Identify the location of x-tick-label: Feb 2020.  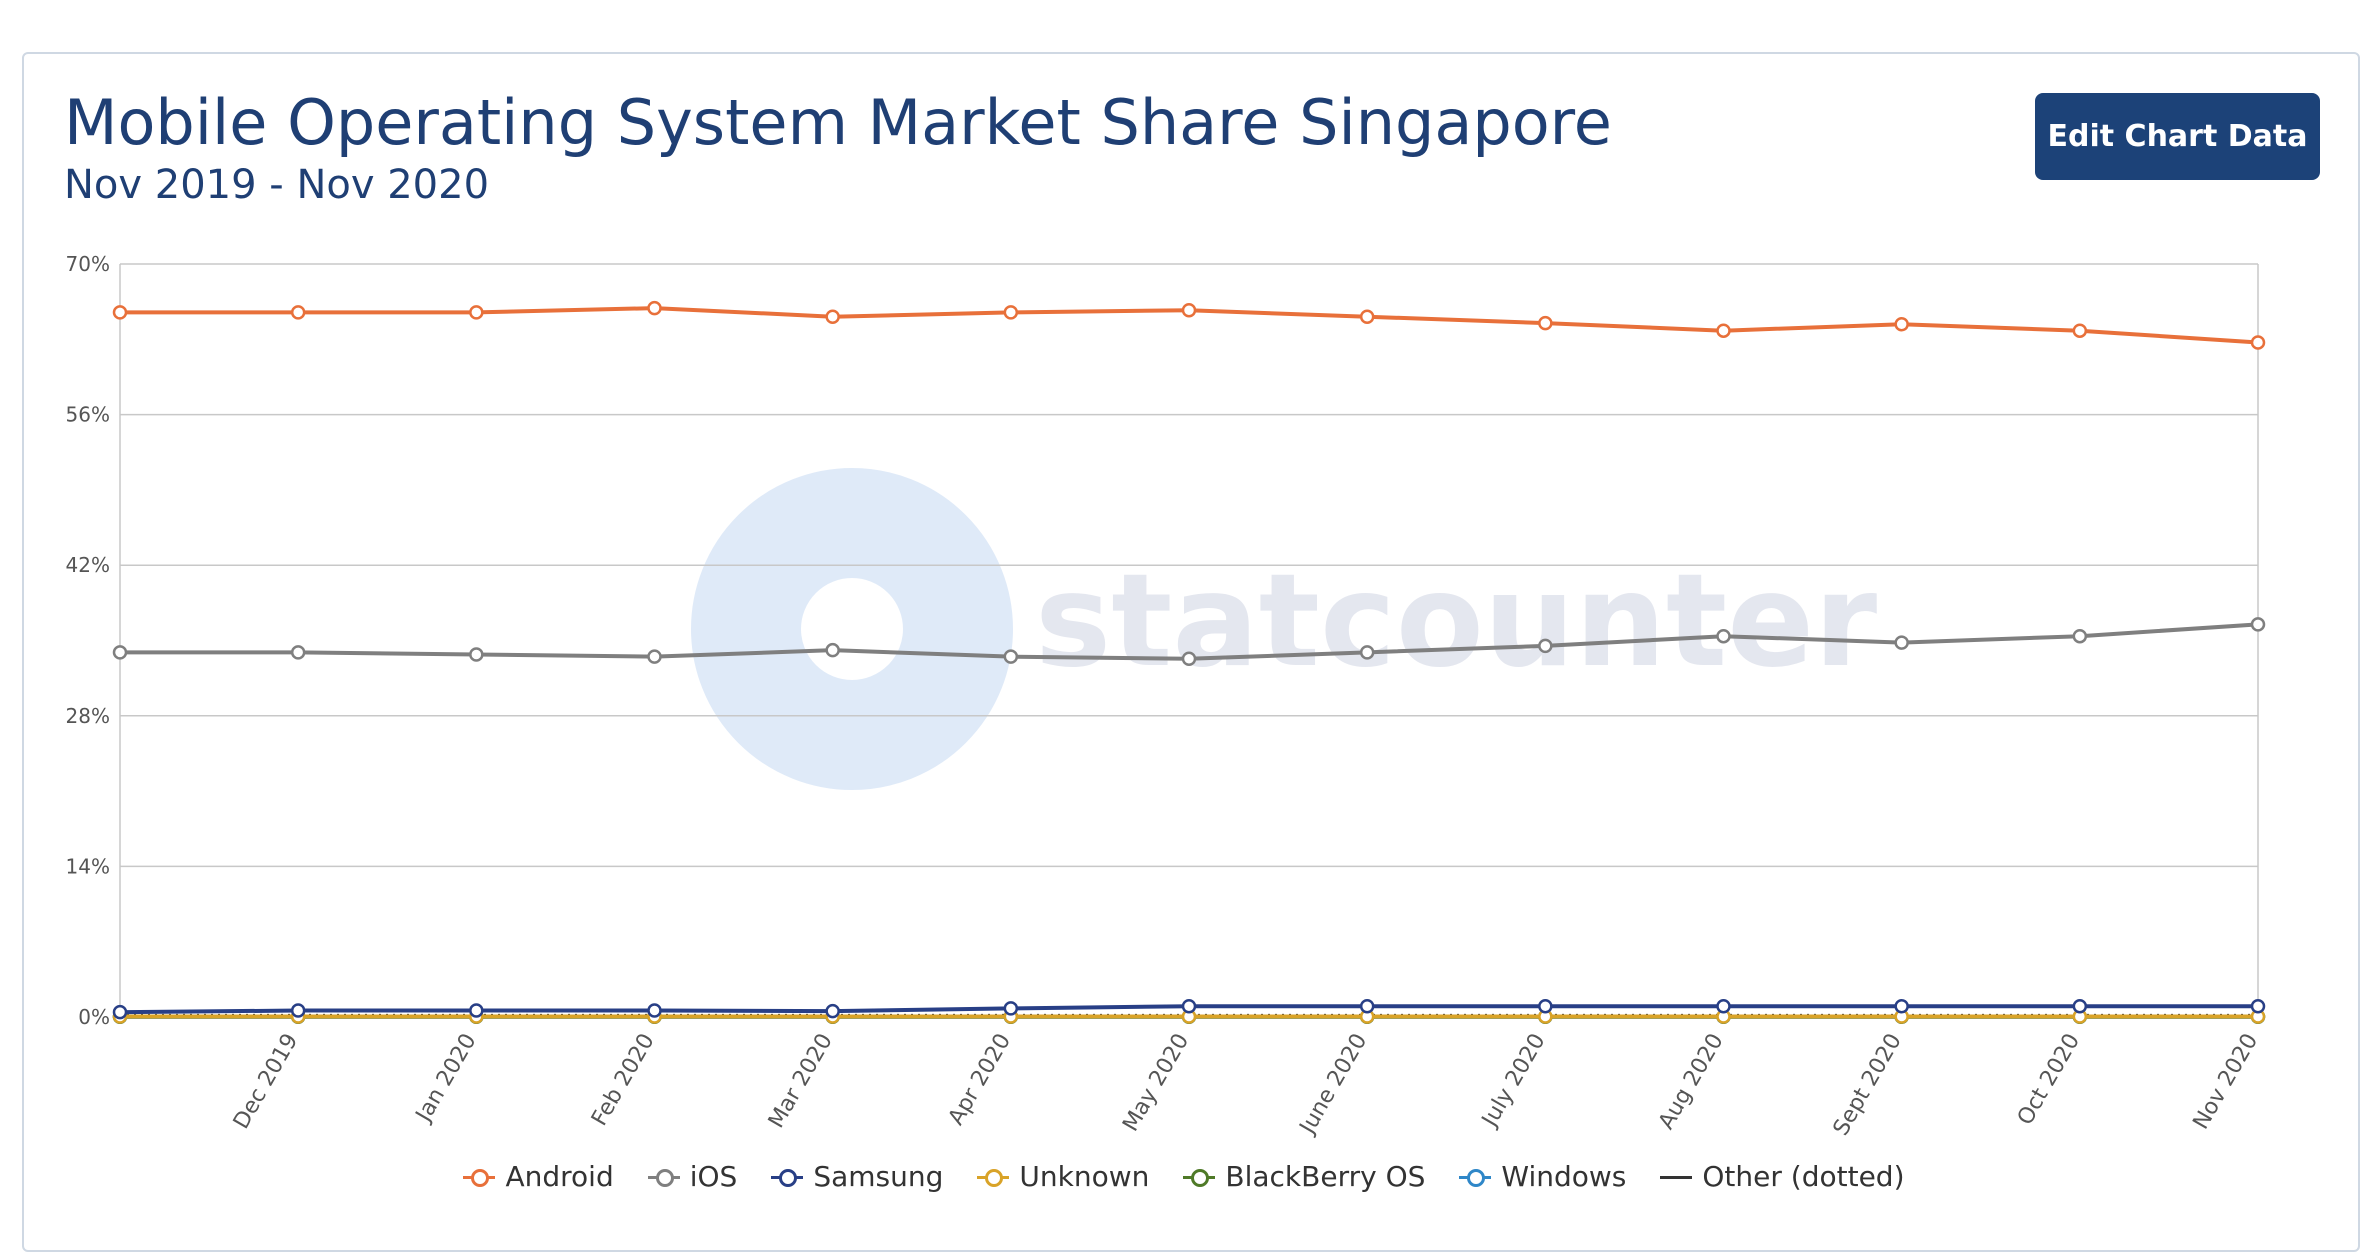
(623, 1080).